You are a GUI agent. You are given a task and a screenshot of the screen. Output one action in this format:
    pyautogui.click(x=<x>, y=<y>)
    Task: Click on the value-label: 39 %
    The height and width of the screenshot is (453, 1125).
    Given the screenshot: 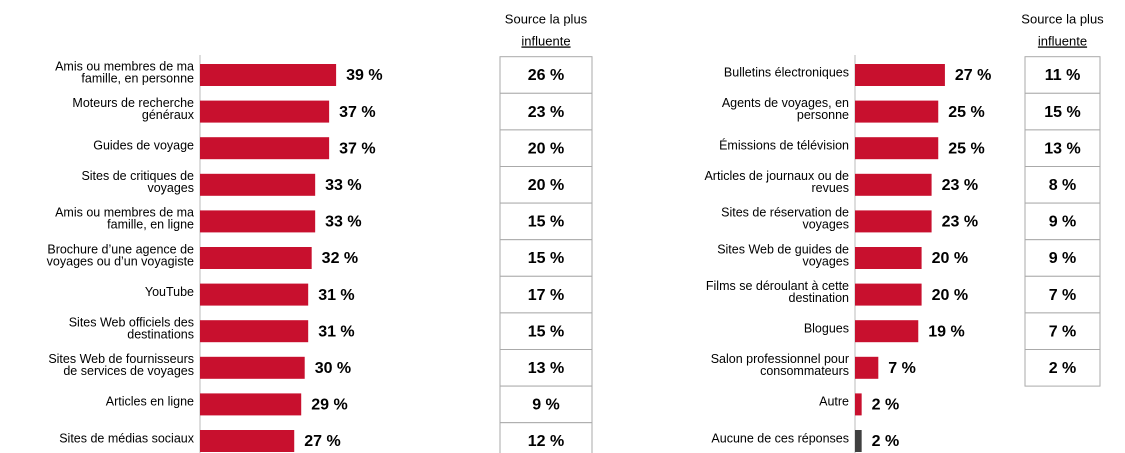 What is the action you would take?
    pyautogui.click(x=364, y=75)
    